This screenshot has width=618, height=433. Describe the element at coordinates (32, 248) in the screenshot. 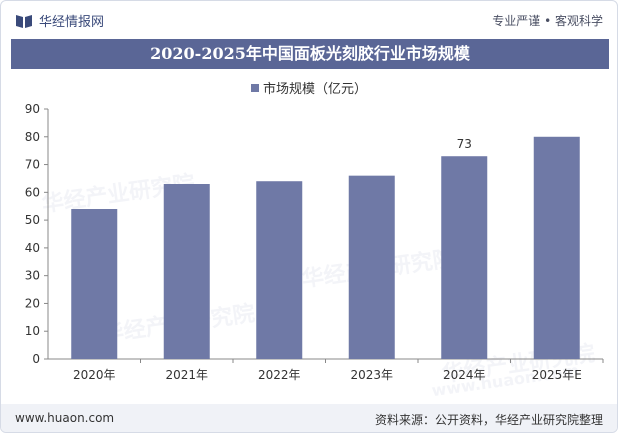

I see `y-tick-label: 40` at that location.